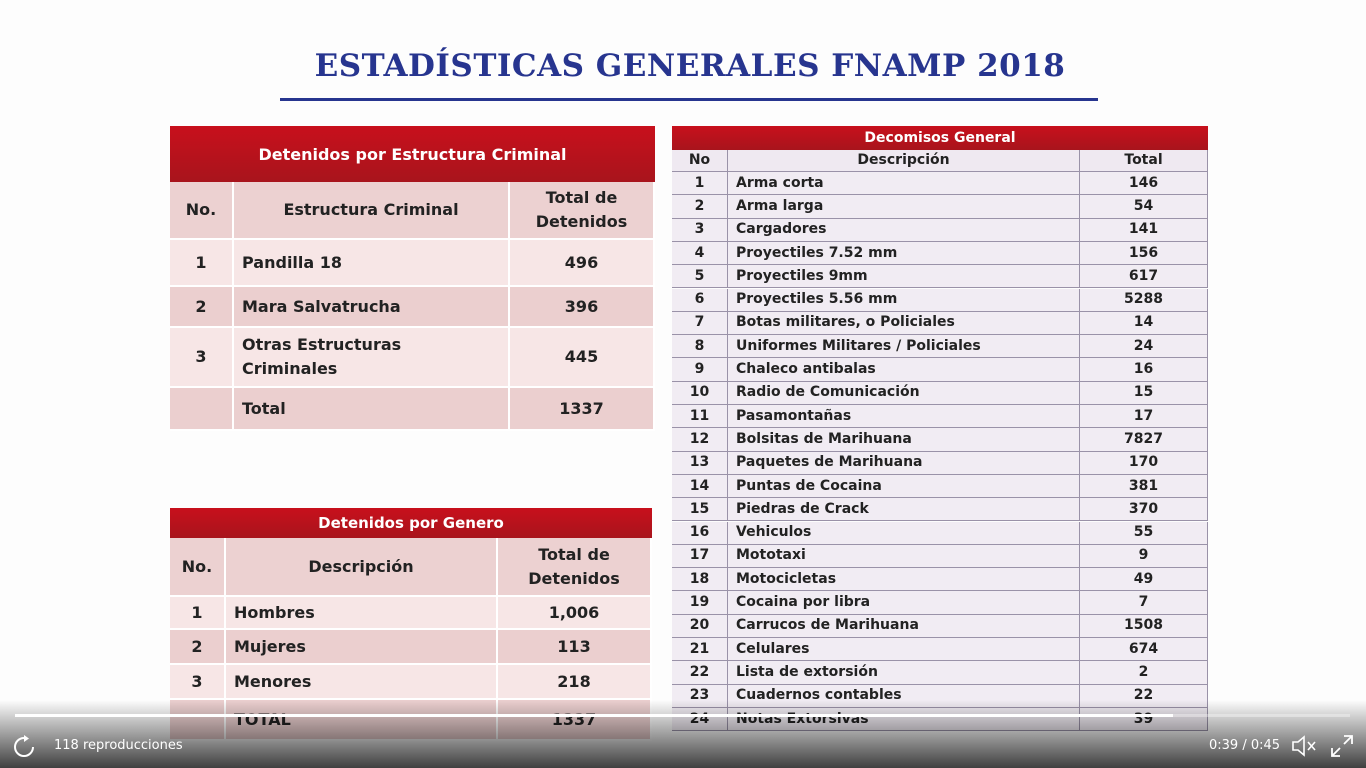 This screenshot has width=1366, height=768. Describe the element at coordinates (362, 682) in the screenshot. I see `table-cell: Menores` at that location.